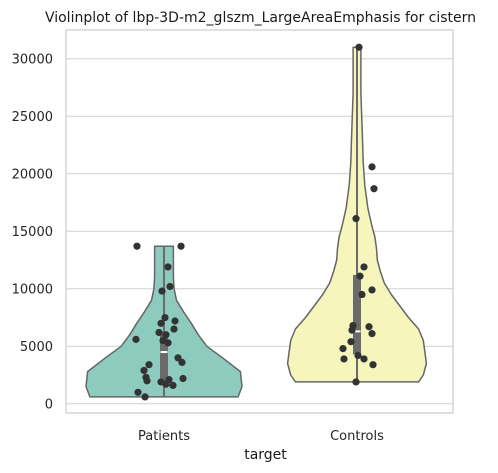 The width and height of the screenshot is (498, 473). What do you see at coordinates (32, 117) in the screenshot?
I see `y-tick-label: 25000` at bounding box center [32, 117].